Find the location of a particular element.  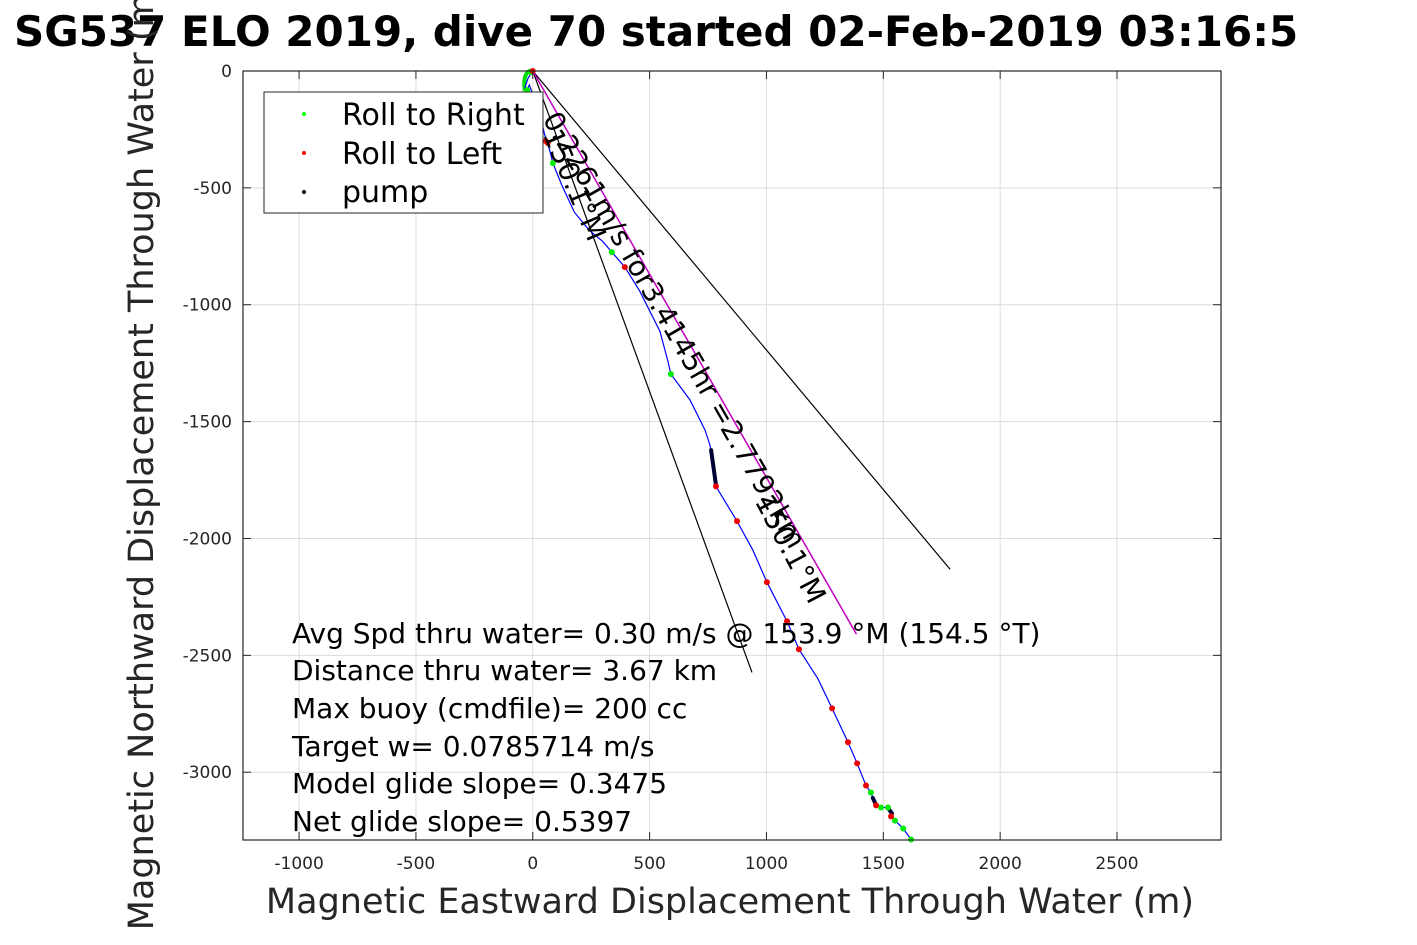

legend: Roll to Right Roll to Left pump is located at coordinates (403, 152).